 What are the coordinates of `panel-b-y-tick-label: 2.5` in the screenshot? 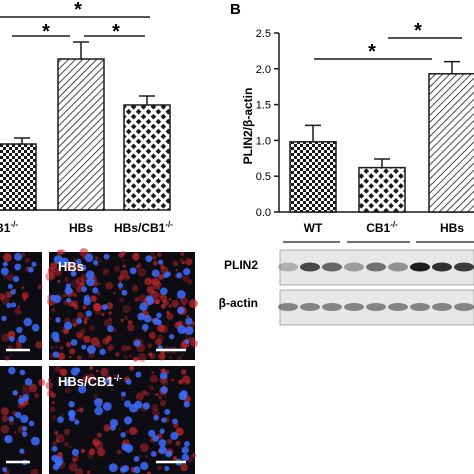 It's located at (263, 34).